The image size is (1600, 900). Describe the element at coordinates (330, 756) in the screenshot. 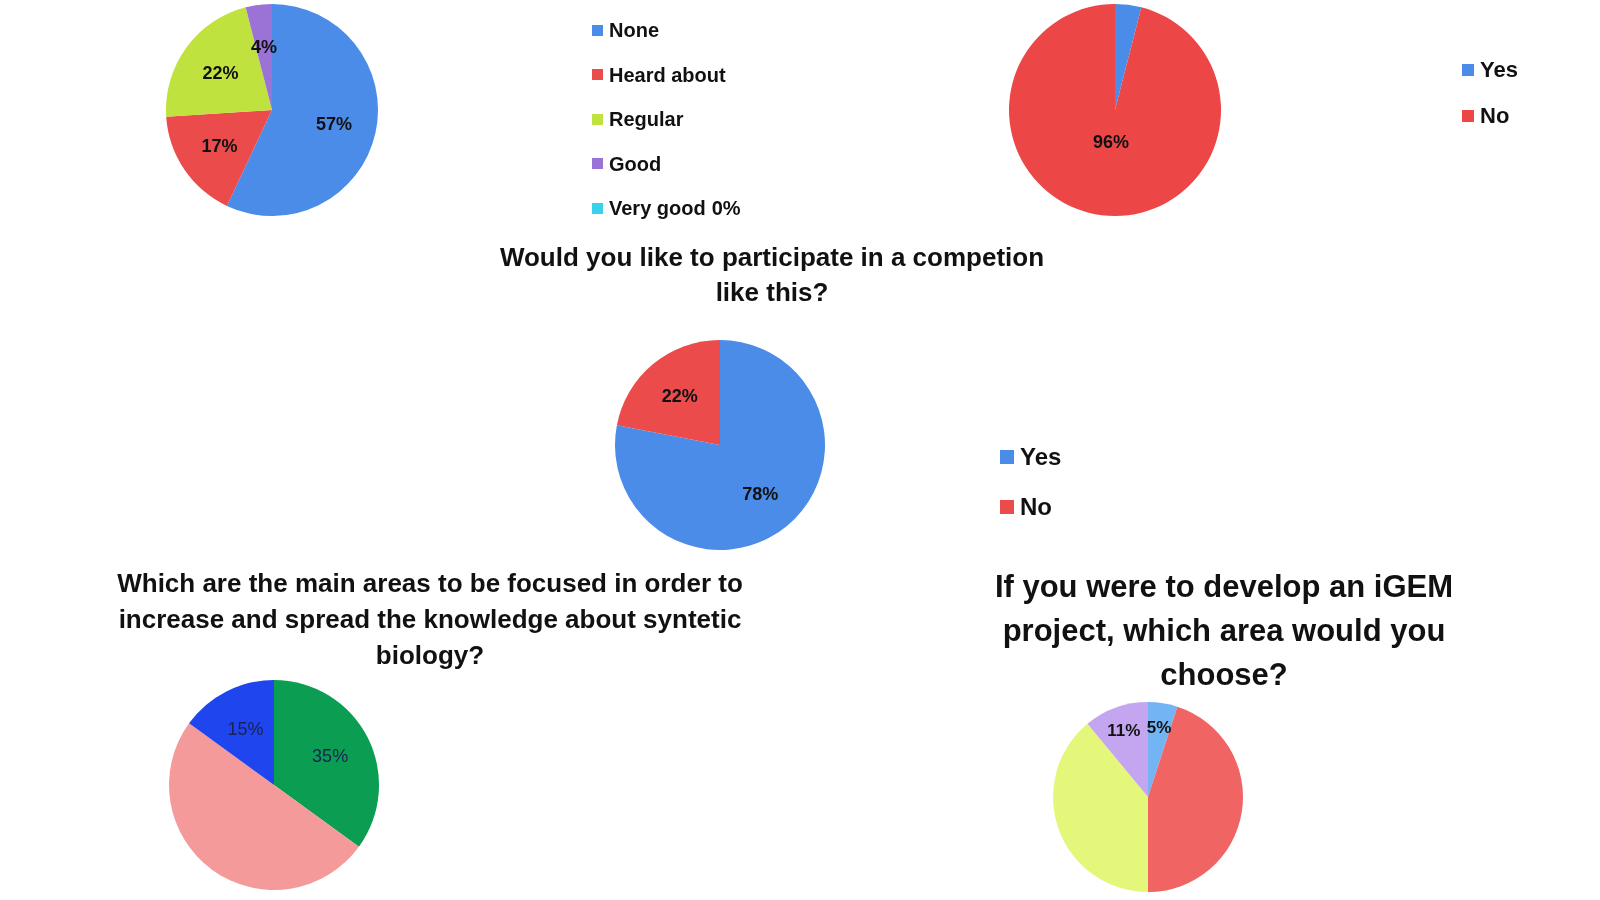

I see `data-label: 35%` at that location.